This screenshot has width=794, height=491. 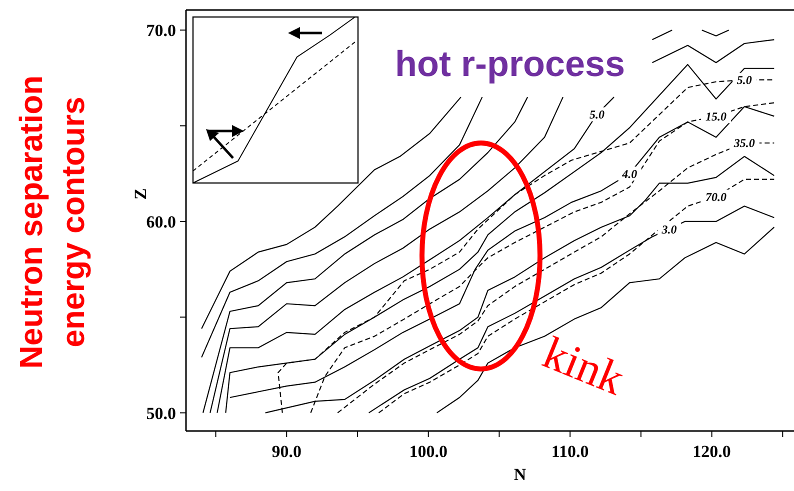 What do you see at coordinates (520, 474) in the screenshot?
I see `x-axis-title: N` at bounding box center [520, 474].